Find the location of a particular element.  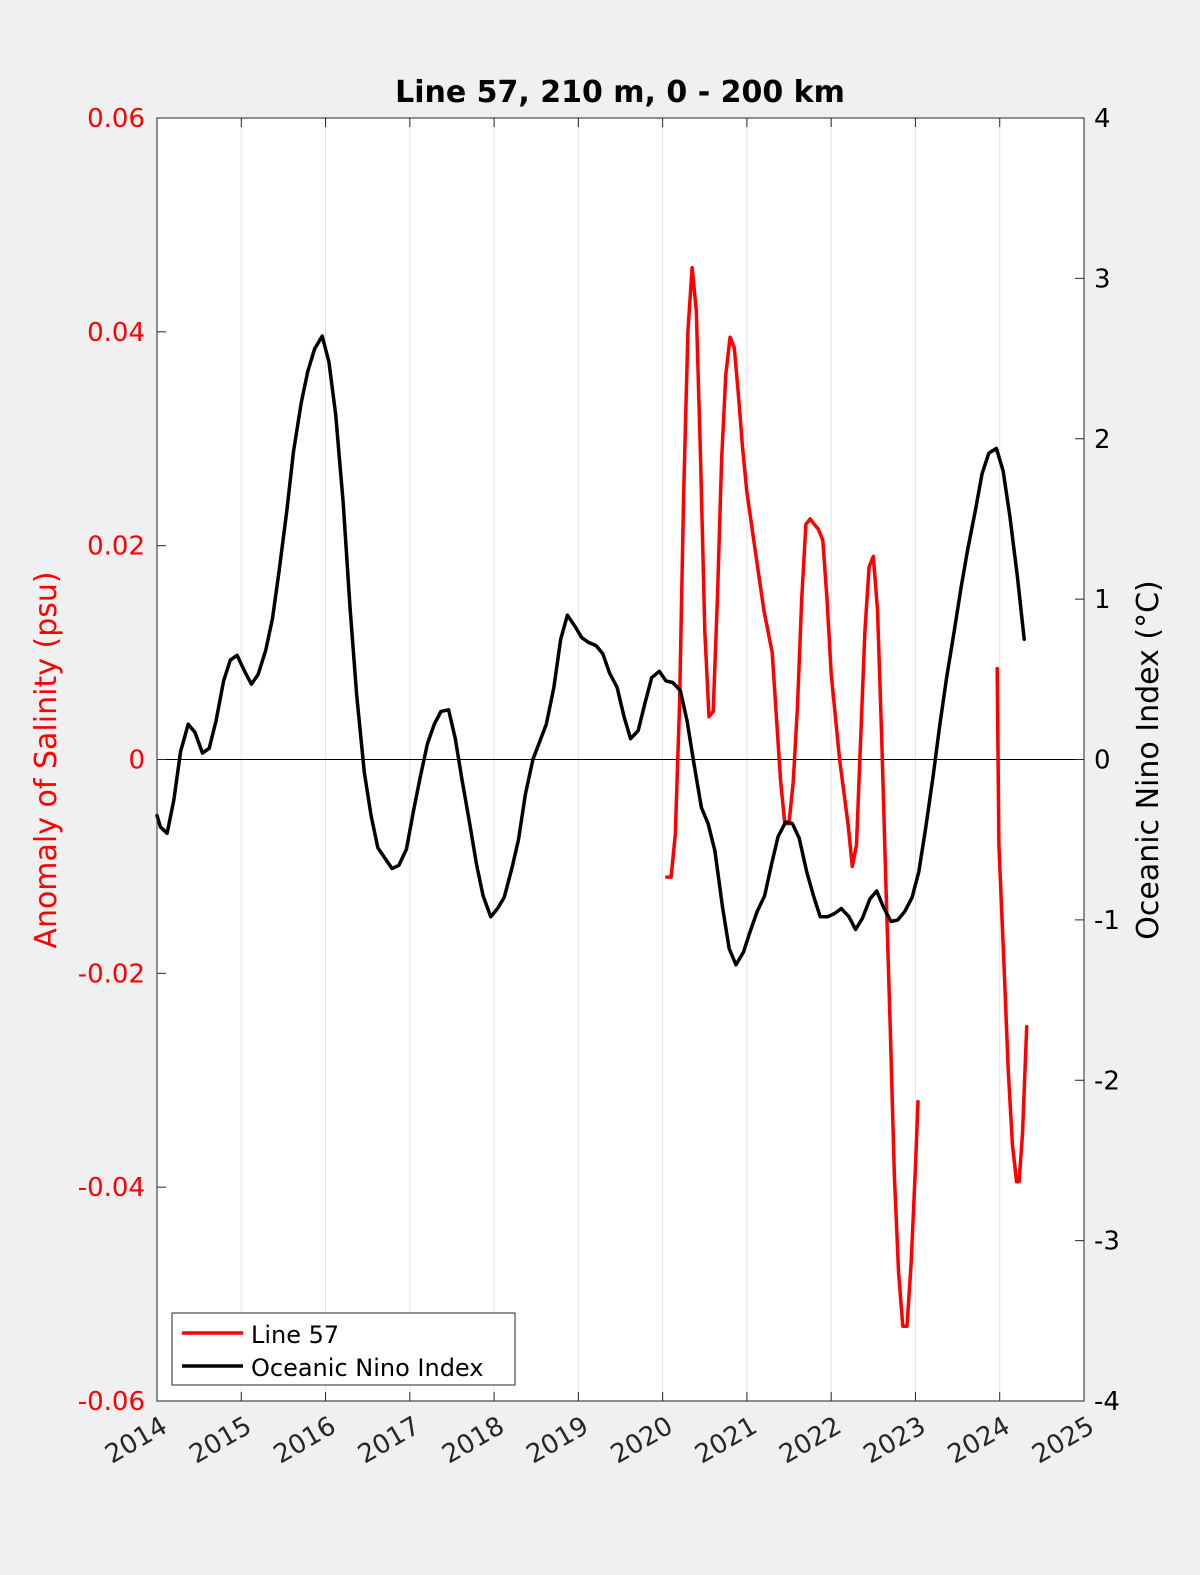

right-tick-label: -2 is located at coordinates (1107, 1081).